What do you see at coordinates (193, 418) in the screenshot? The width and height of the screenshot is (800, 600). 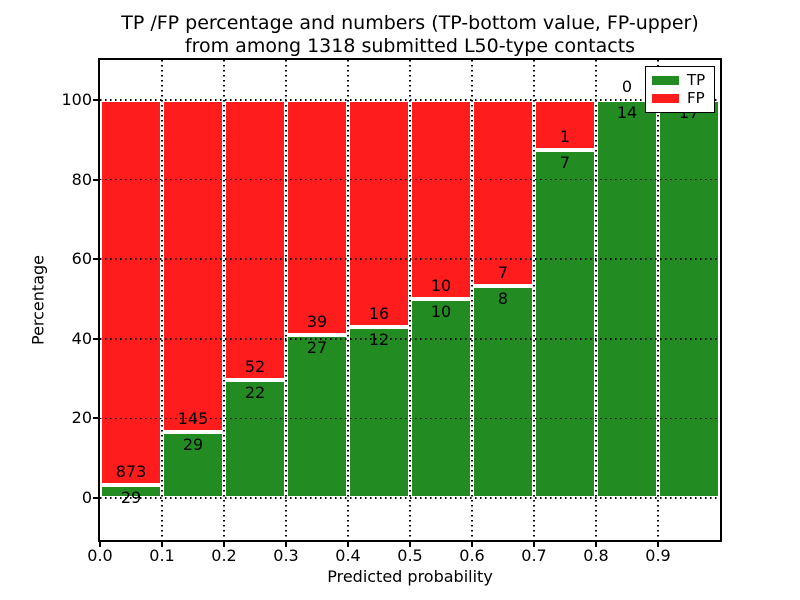 I see `bar-fp-count-label: 145` at bounding box center [193, 418].